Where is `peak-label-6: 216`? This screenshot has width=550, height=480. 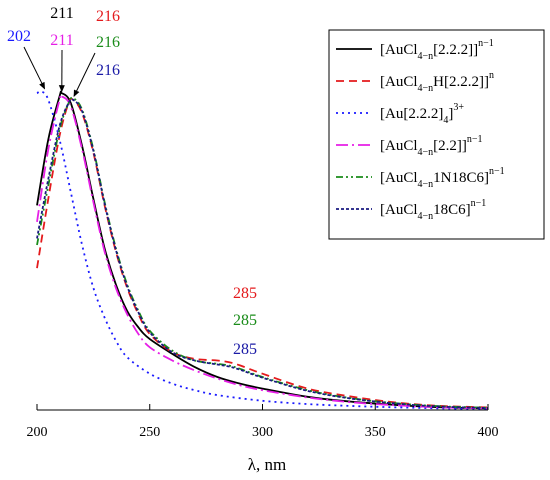 peak-label-6: 216 is located at coordinates (108, 70).